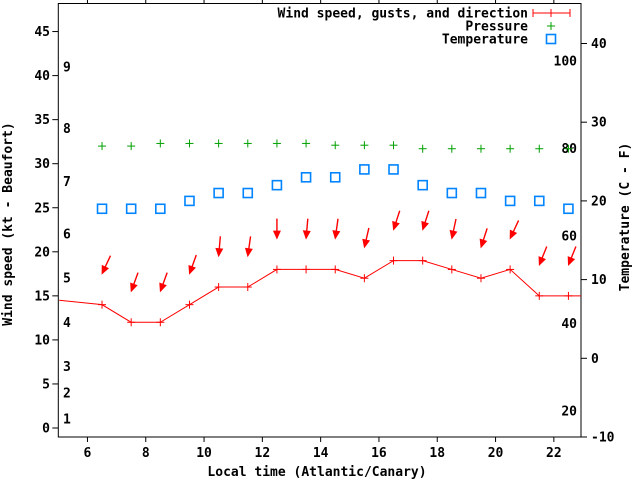 The height and width of the screenshot is (480, 640). Describe the element at coordinates (67, 279) in the screenshot. I see `beaufort-label: 5` at that location.